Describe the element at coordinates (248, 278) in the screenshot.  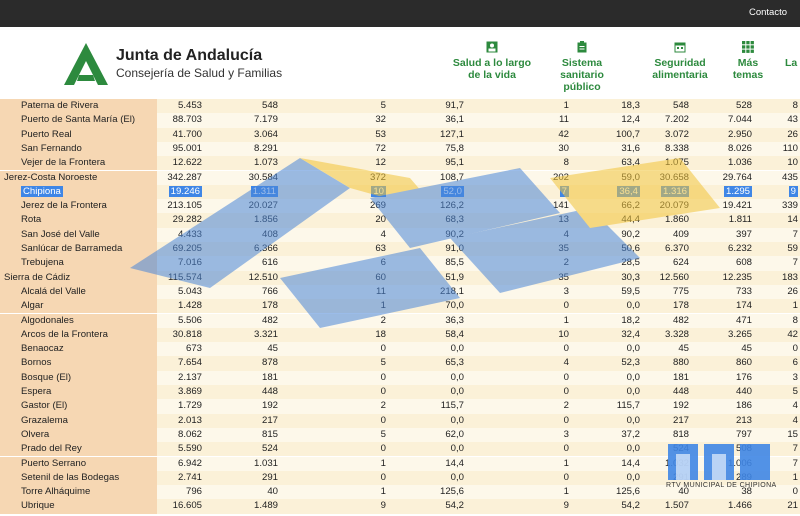
I see `value-cell-c2: 12.510` at that location.